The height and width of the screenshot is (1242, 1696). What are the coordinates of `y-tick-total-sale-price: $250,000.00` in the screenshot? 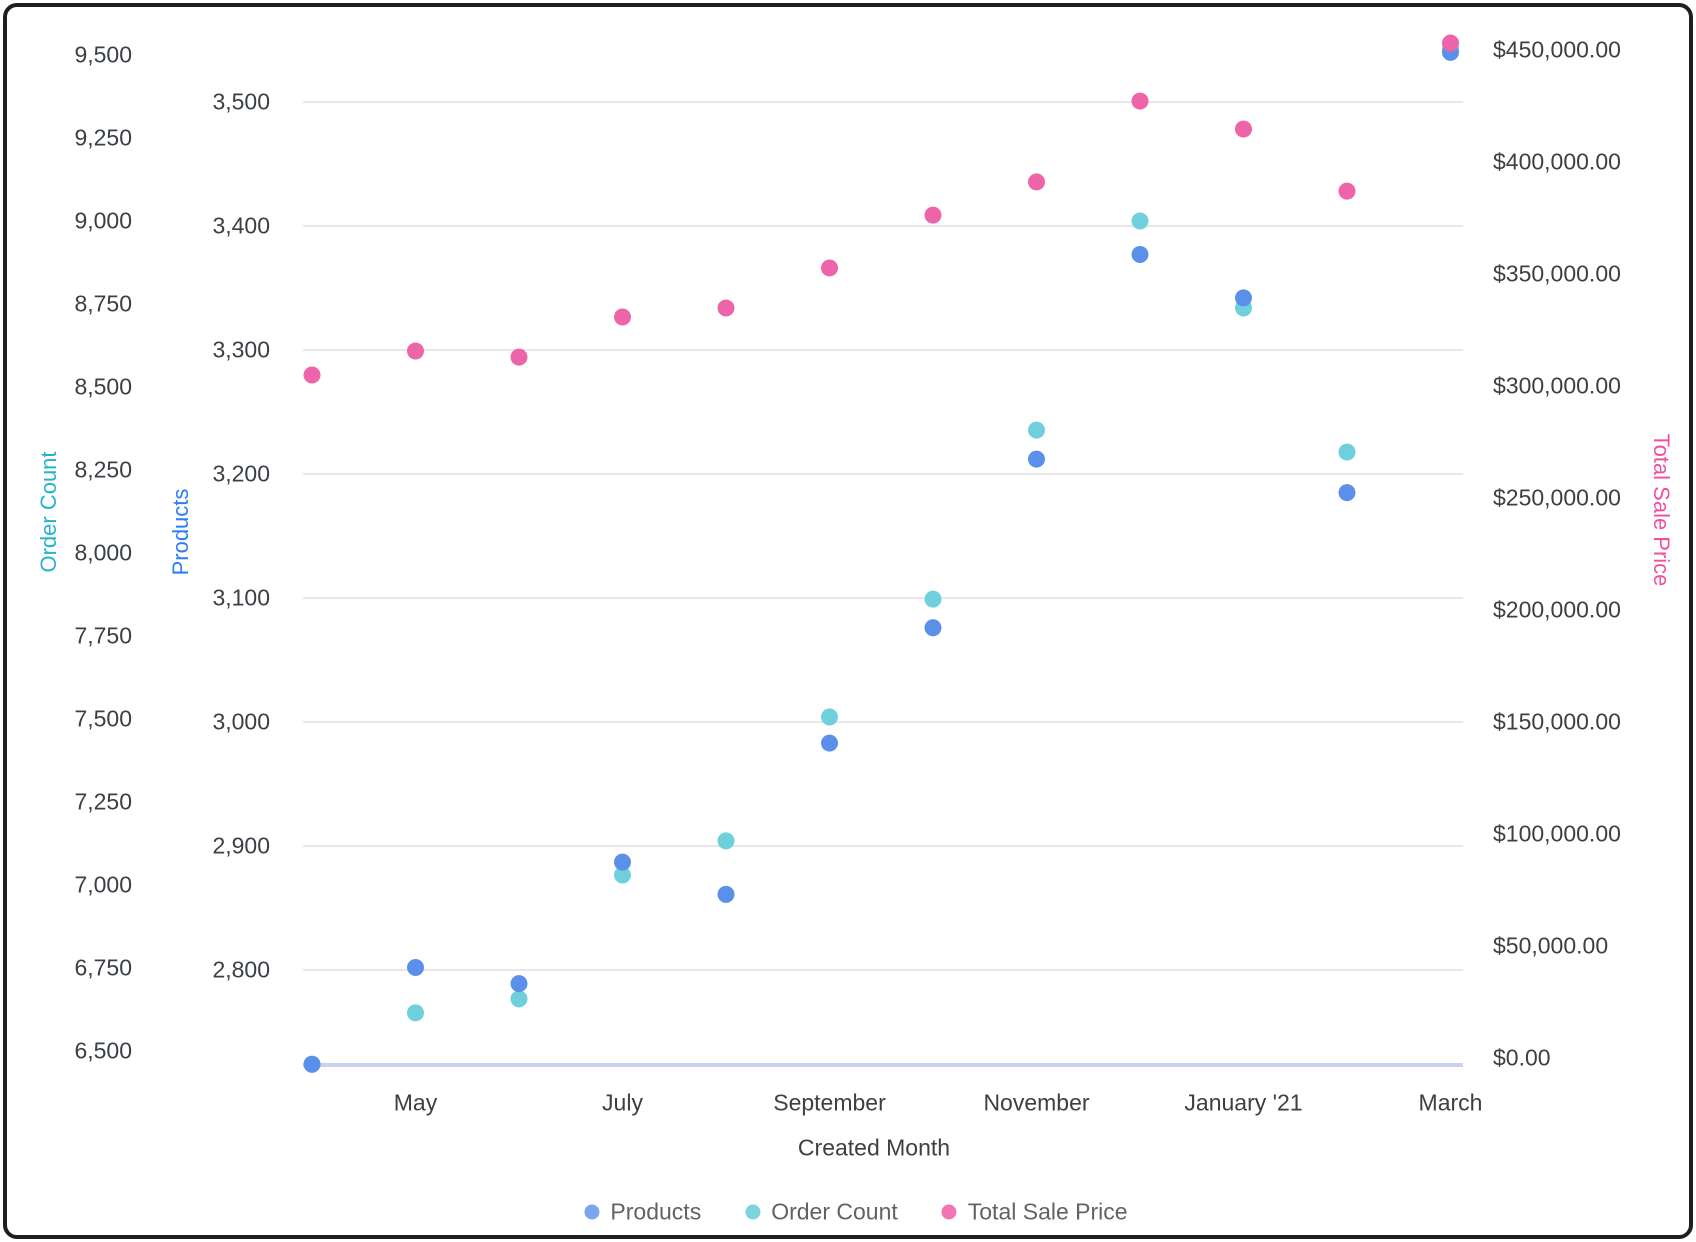 It's located at (1557, 497).